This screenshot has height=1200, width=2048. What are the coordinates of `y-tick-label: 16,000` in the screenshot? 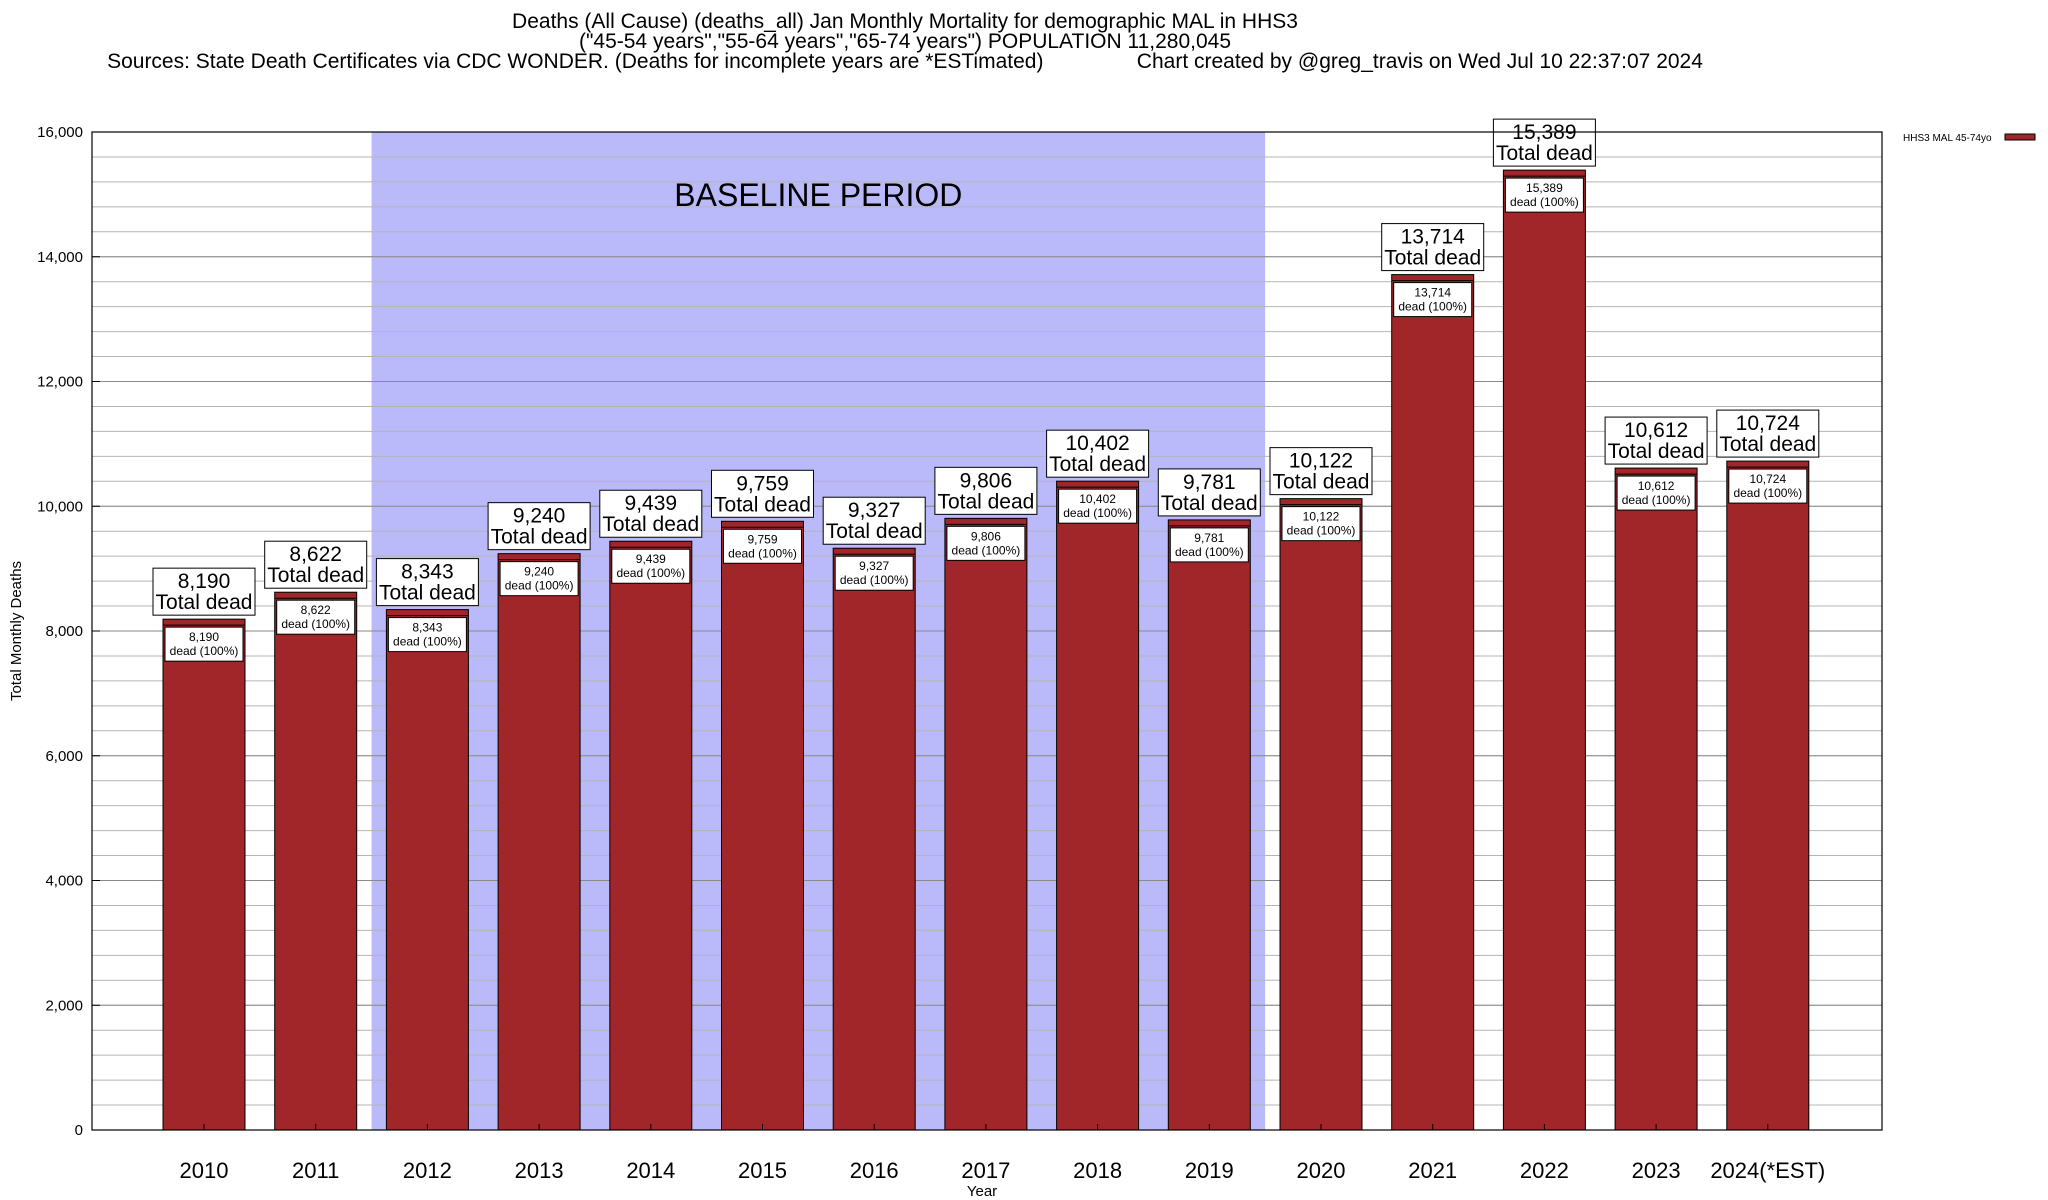 It's located at (60, 132).